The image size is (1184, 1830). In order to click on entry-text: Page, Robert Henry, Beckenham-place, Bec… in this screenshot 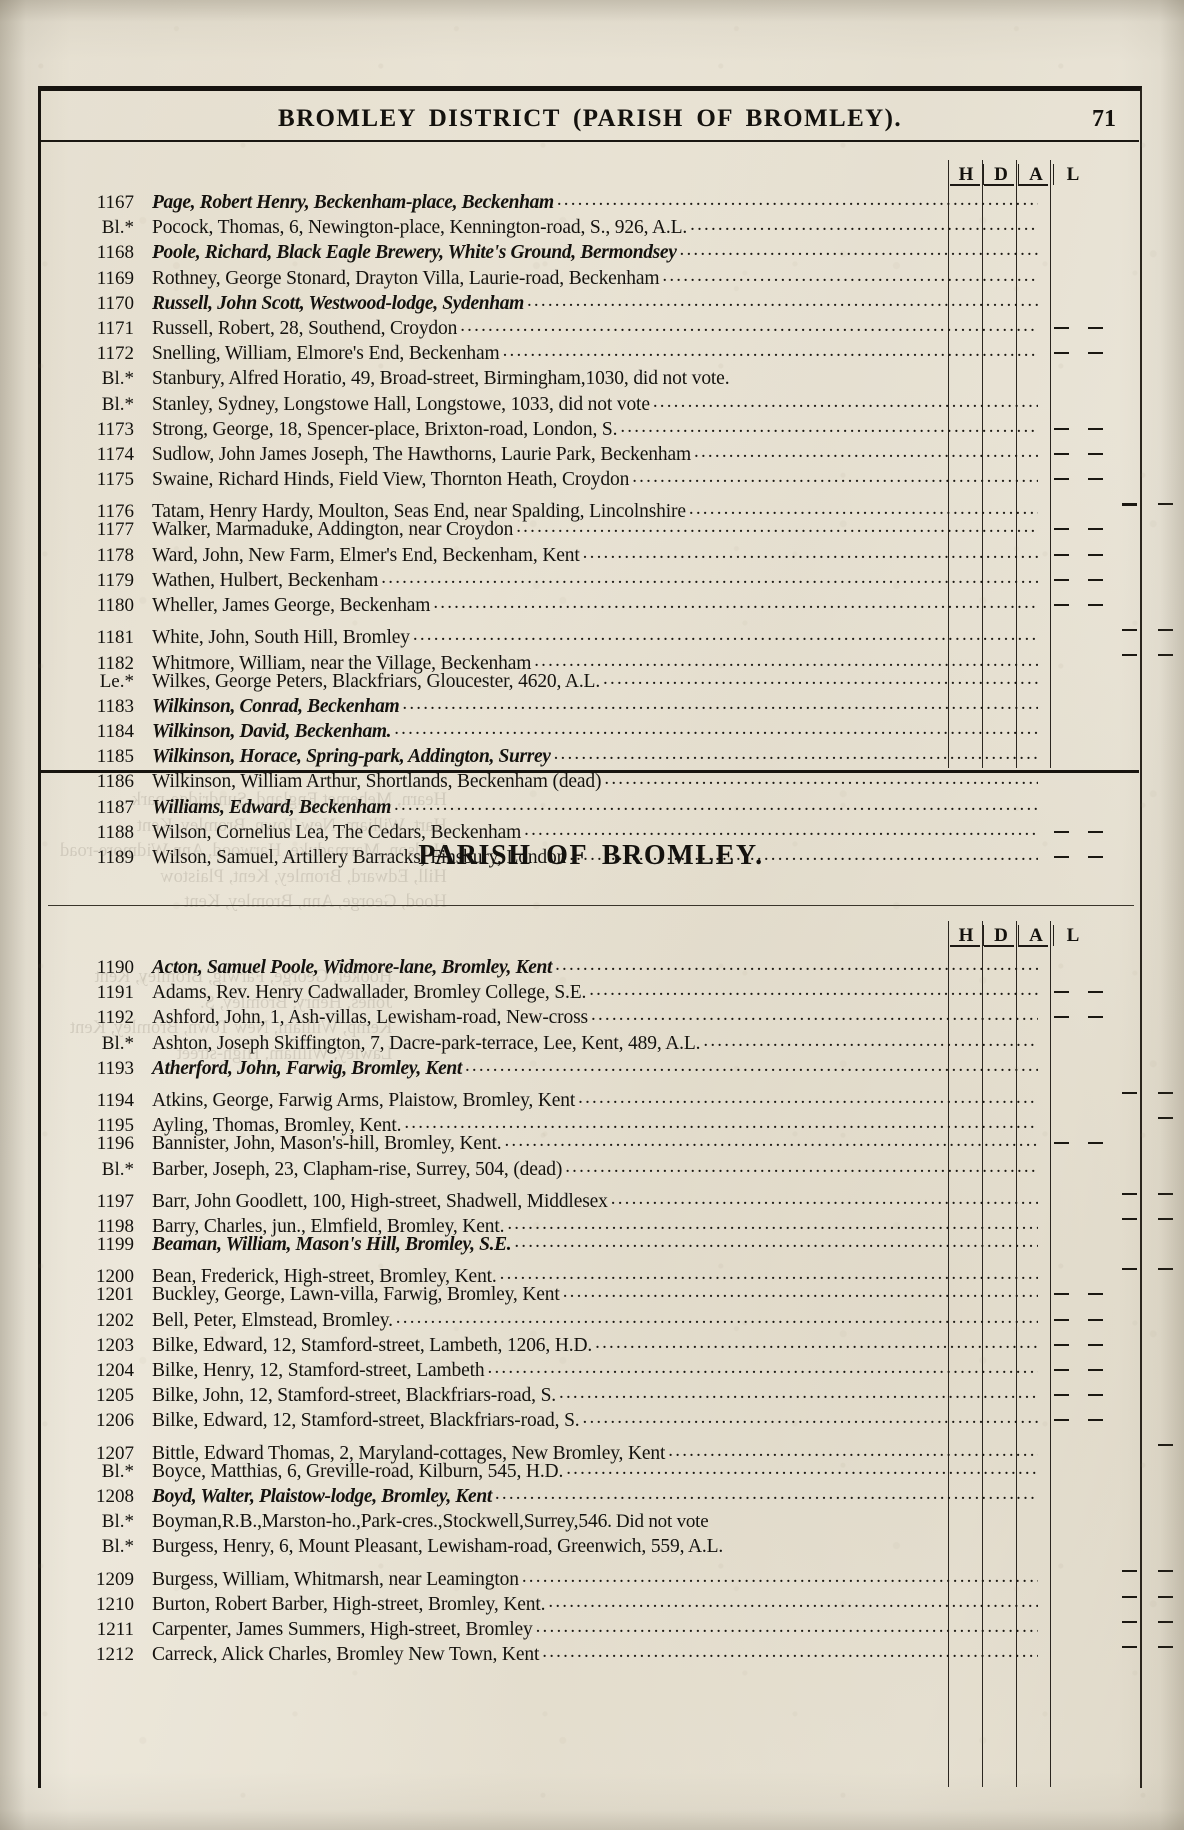, I will do `click(353, 202)`.